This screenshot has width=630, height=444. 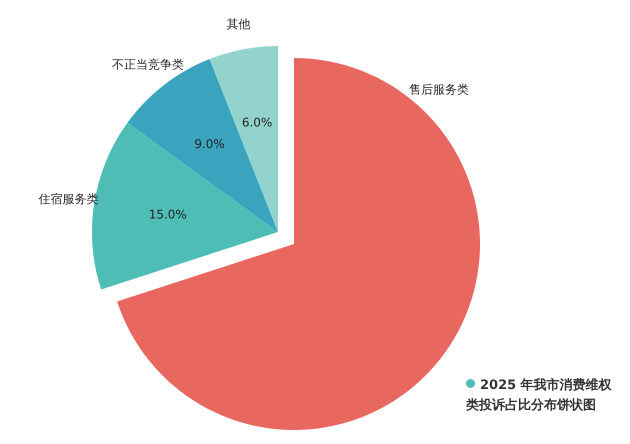 What do you see at coordinates (209, 143) in the screenshot?
I see `data-label: 9.0%` at bounding box center [209, 143].